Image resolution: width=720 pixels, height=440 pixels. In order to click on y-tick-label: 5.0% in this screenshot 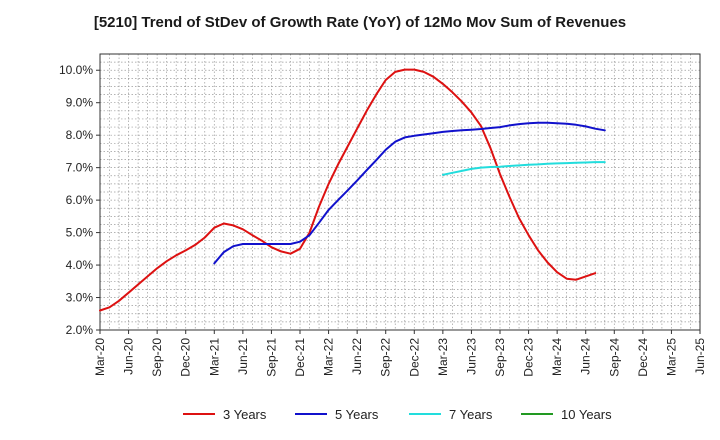, I will do `click(80, 233)`.